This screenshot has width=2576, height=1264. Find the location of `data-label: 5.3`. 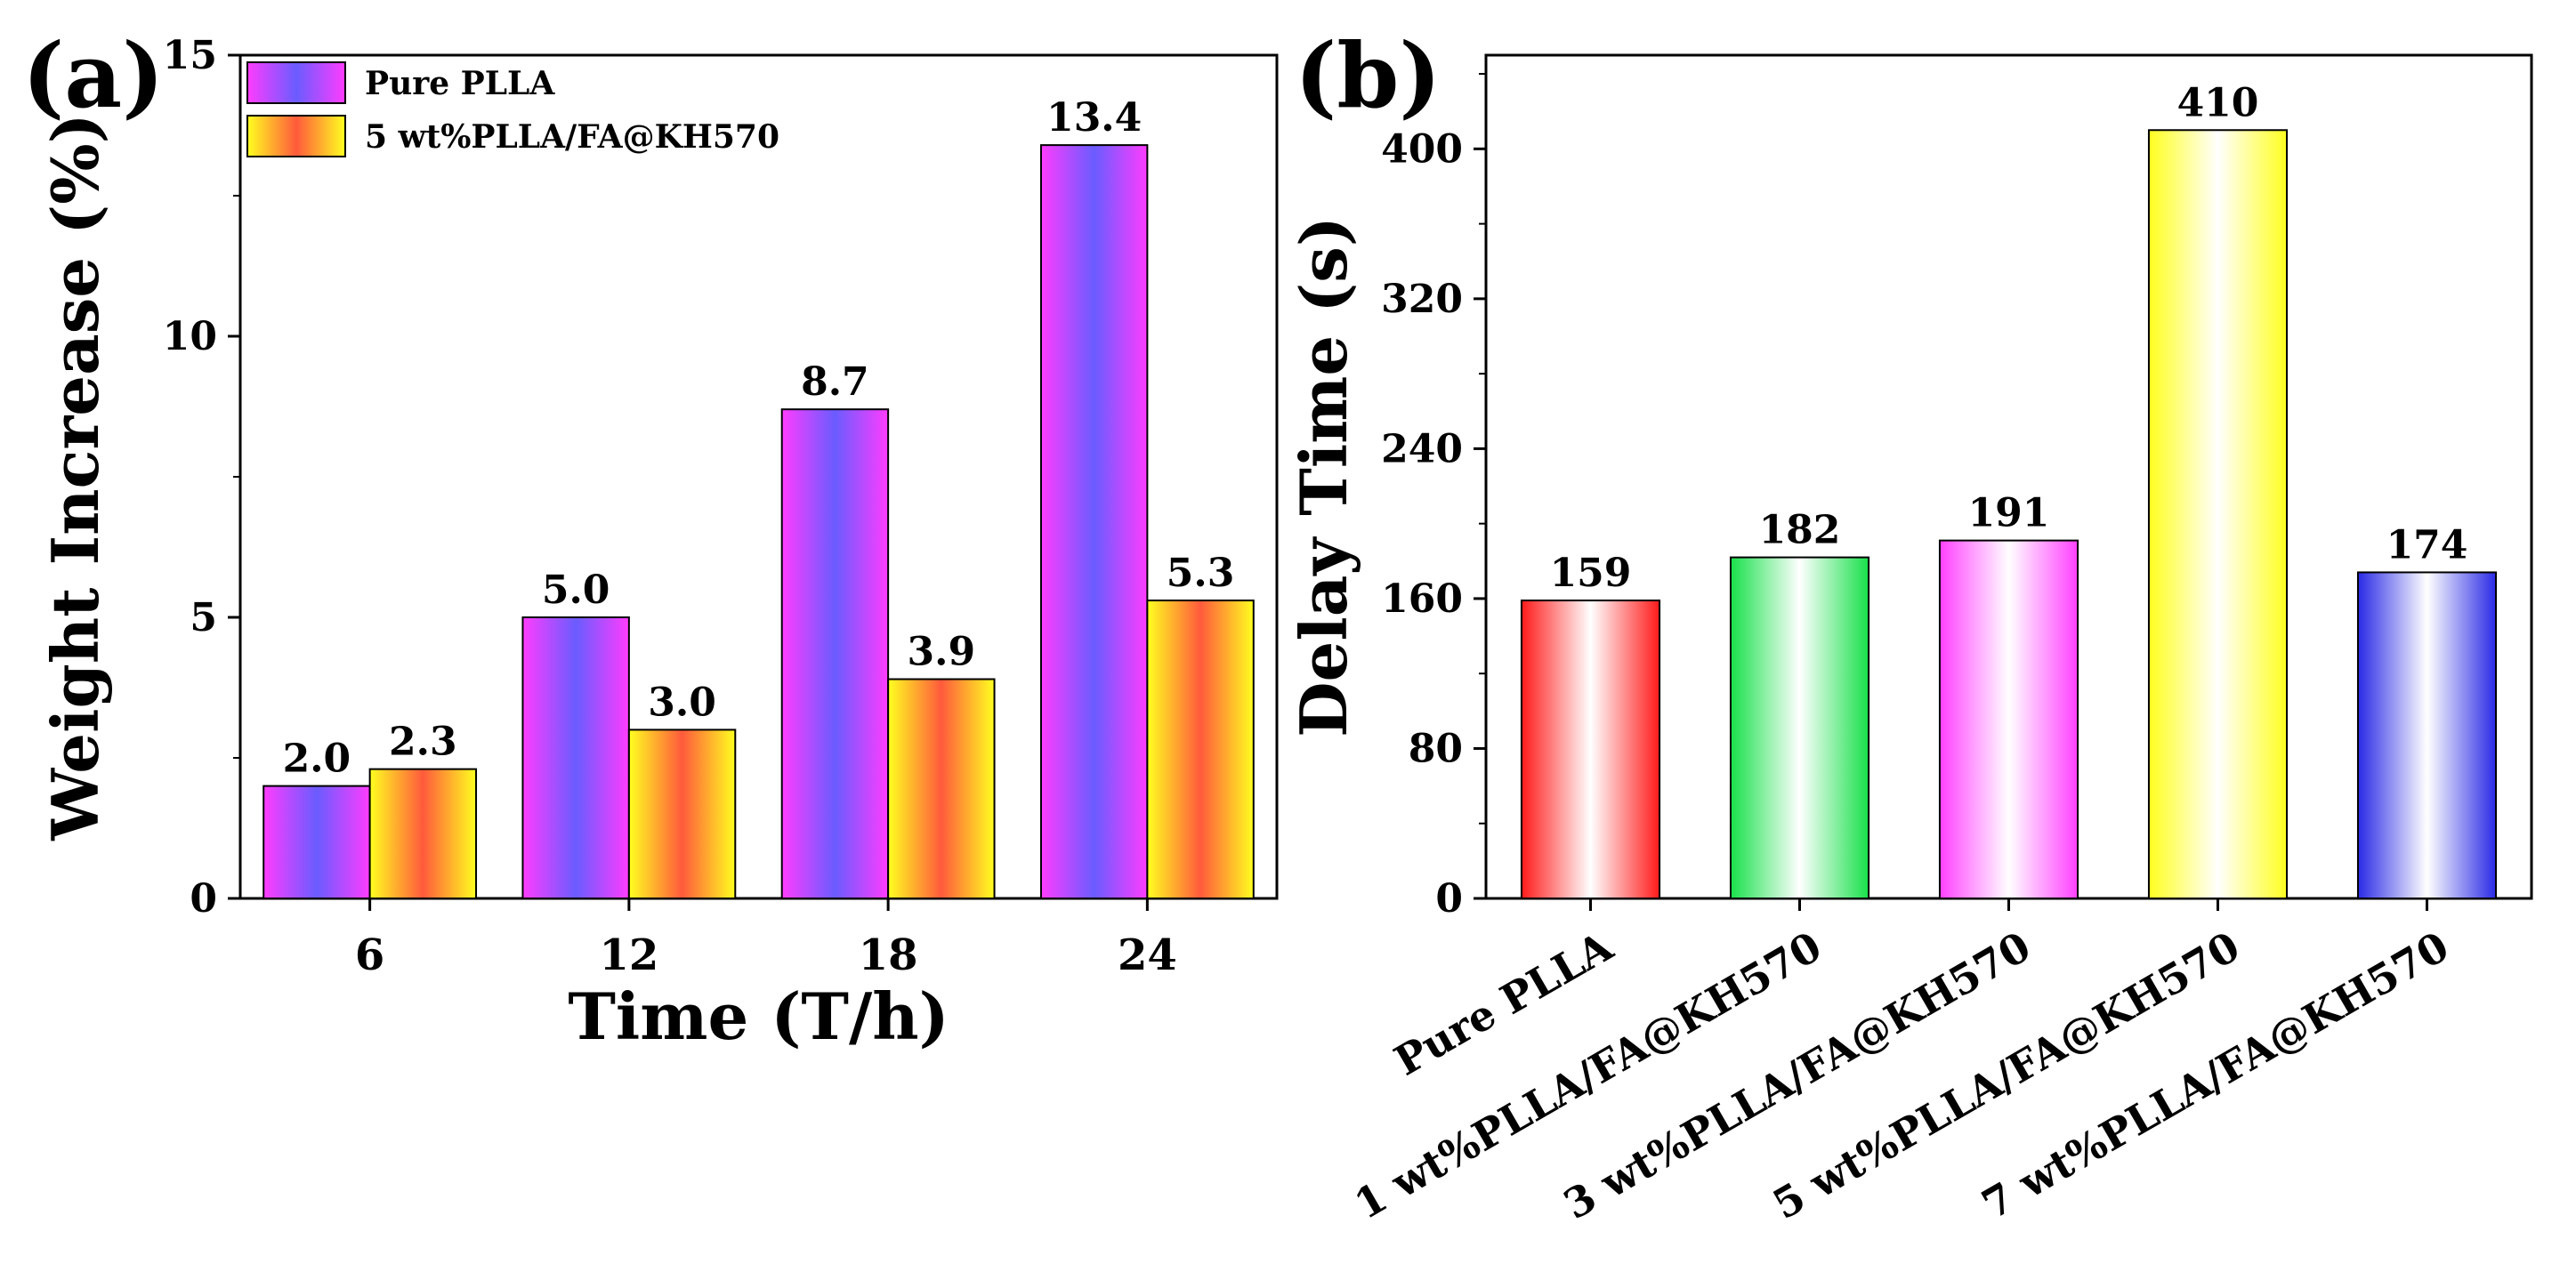

data-label: 5.3 is located at coordinates (1201, 574).